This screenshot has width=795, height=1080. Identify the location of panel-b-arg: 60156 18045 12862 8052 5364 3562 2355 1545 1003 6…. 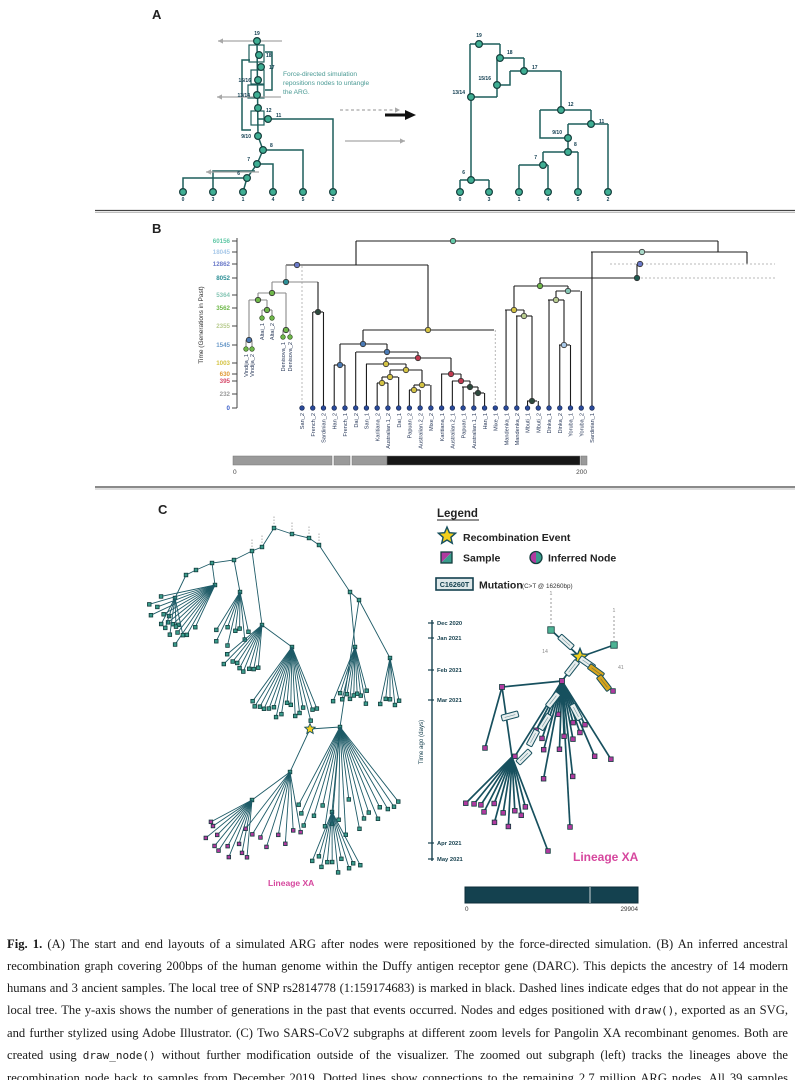
(494, 351).